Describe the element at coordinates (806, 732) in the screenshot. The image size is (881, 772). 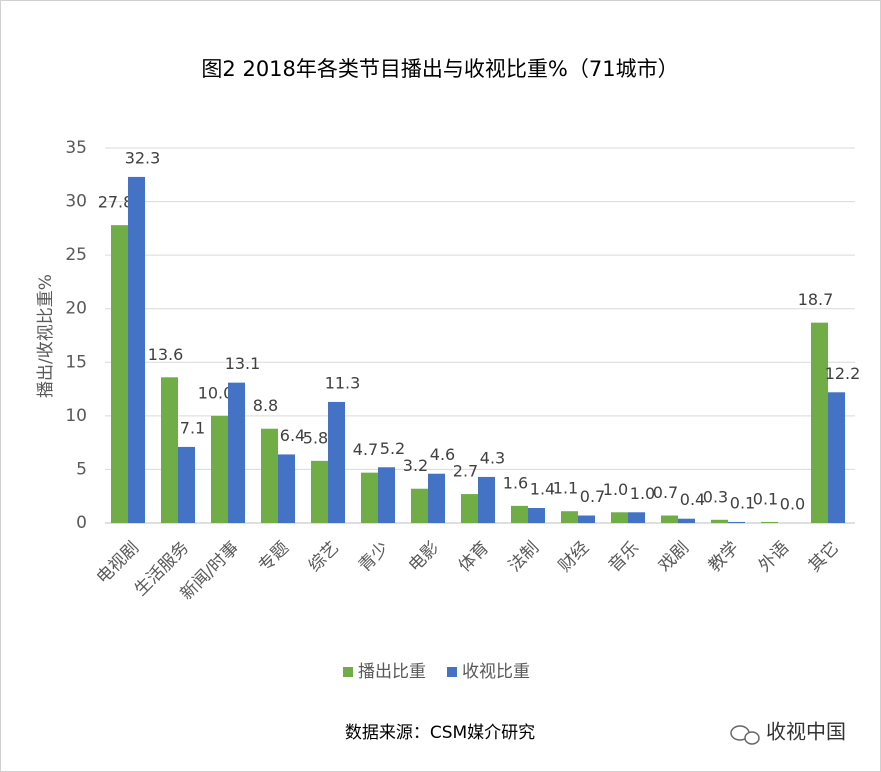
I see `watermark: 收视中国` at that location.